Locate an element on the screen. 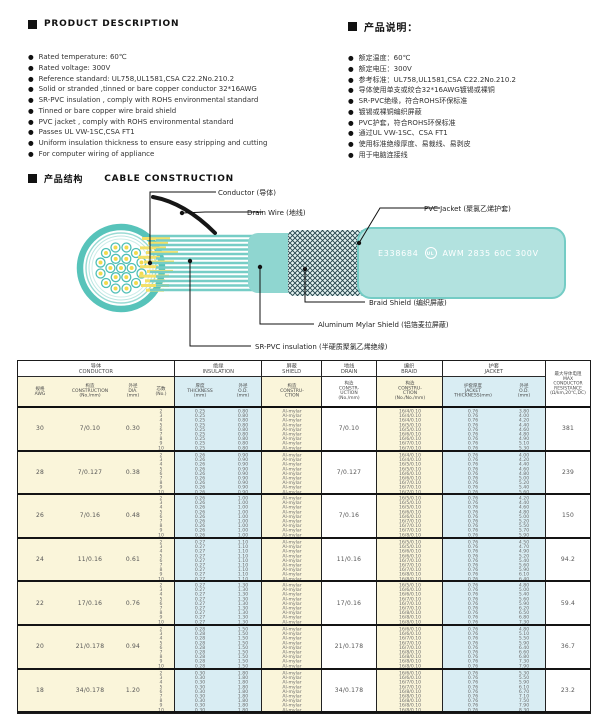 This screenshot has width=603, height=714. list-item-text: PVC护套，符合ROHS环保标准 is located at coordinates (407, 122).